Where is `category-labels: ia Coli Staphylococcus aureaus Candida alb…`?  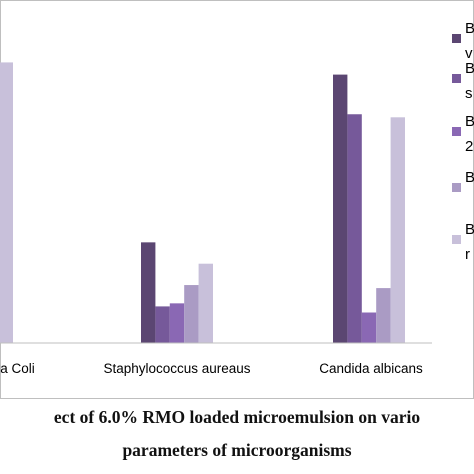 category-labels: ia Coli Staphylococcus aureaus Candida alb… is located at coordinates (211, 368).